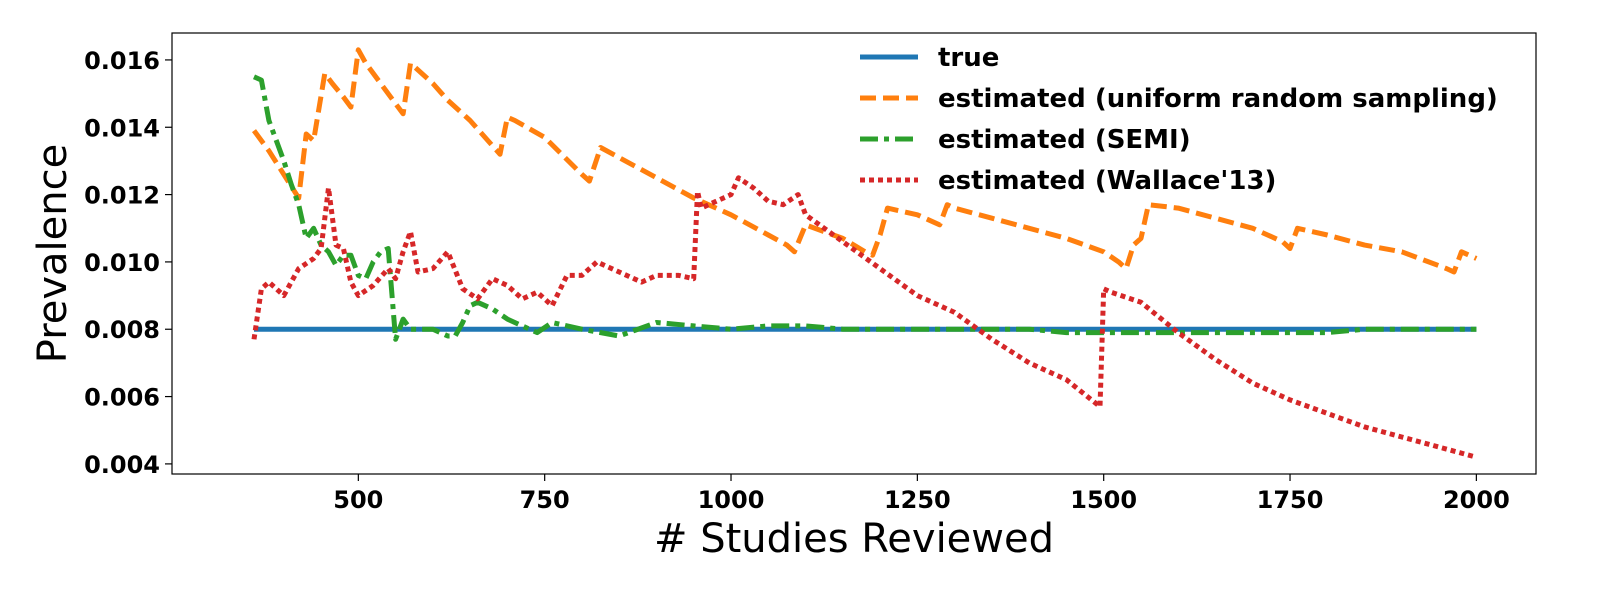 This screenshot has height=600, width=1600. What do you see at coordinates (122, 128) in the screenshot?
I see `y-tick-label: 0.014` at bounding box center [122, 128].